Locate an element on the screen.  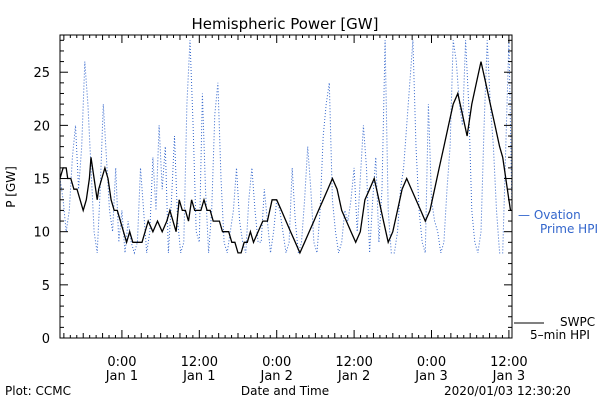
y-tick-label: 15 is located at coordinates (41, 180).